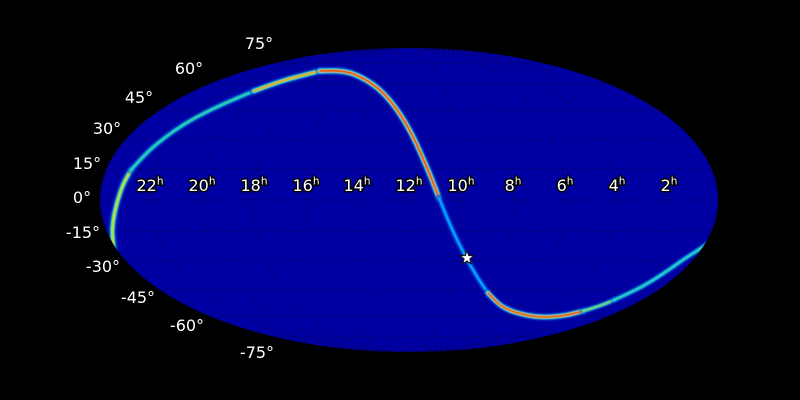 The height and width of the screenshot is (400, 800). Describe the element at coordinates (257, 352) in the screenshot. I see `dec-tick-label: -75°` at that location.